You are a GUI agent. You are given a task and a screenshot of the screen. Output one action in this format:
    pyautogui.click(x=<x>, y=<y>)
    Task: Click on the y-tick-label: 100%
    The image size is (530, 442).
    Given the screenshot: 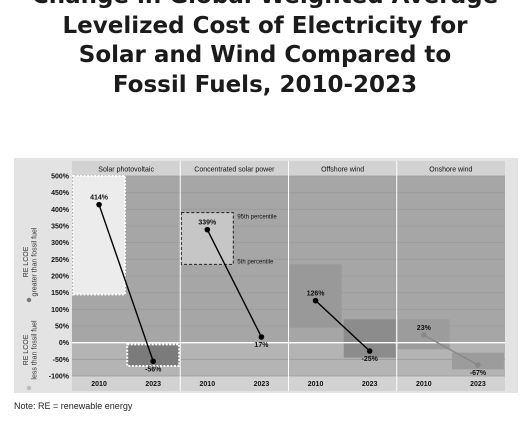 What is the action you would take?
    pyautogui.click(x=60, y=310)
    